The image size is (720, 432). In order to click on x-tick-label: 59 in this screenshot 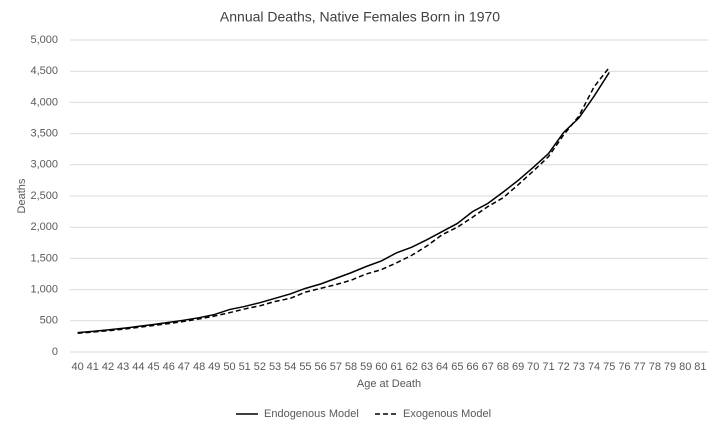, I will do `click(366, 367)`.